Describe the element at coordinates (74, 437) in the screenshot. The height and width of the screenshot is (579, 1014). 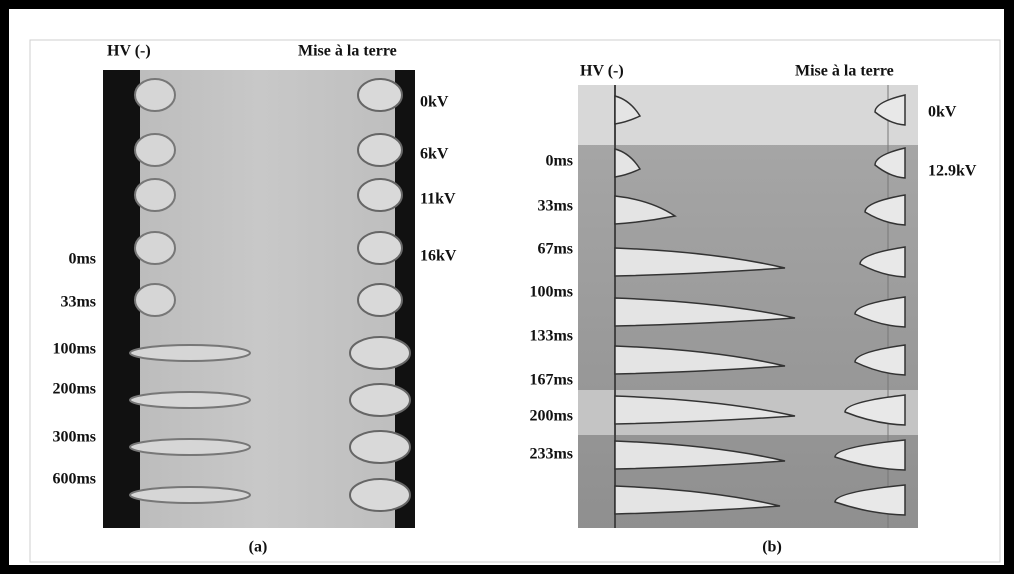
I see `time-label: 300ms` at that location.